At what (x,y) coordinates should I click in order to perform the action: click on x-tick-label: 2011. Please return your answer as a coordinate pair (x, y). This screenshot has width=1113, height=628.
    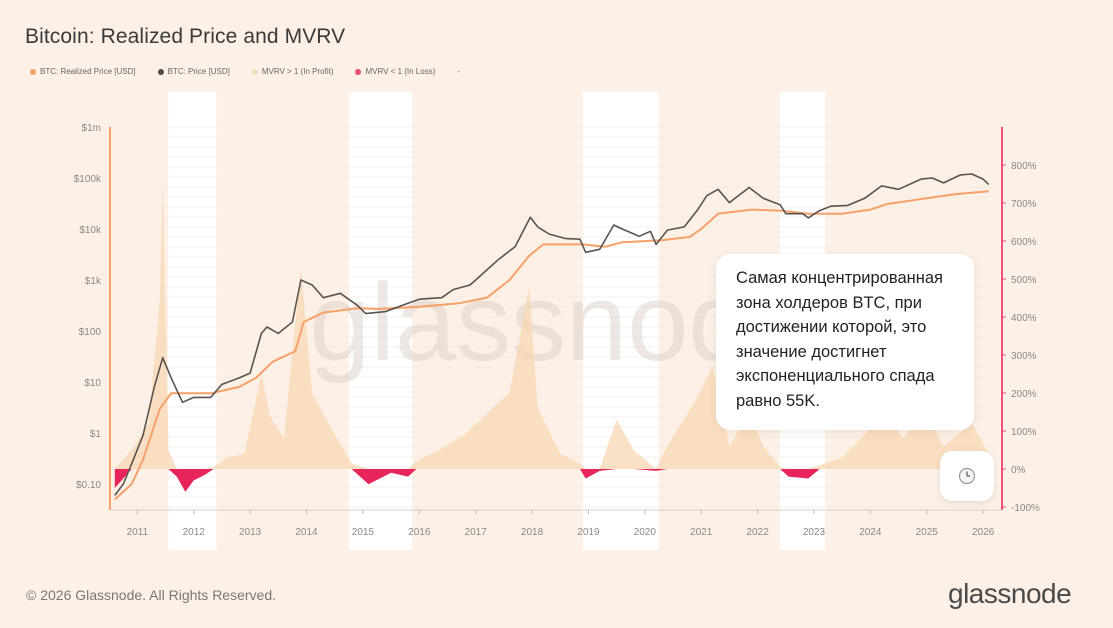
    Looking at the image, I should click on (138, 532).